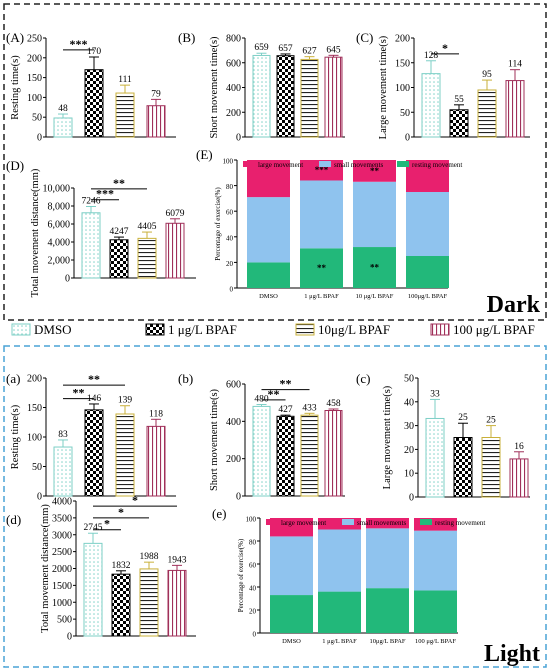 This screenshot has height=671, width=550. Describe the element at coordinates (185, 378) in the screenshot. I see `panel-label: (b)` at that location.